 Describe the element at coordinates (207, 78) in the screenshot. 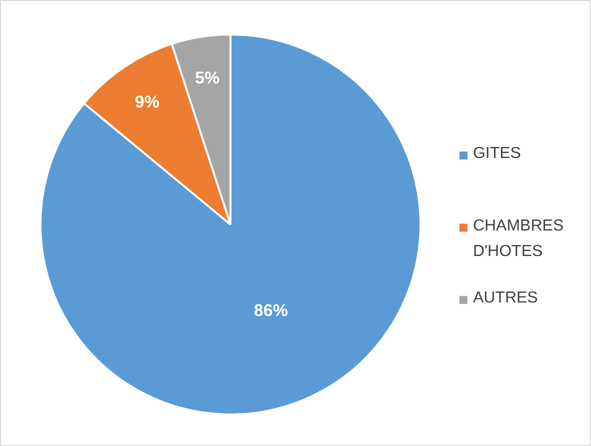

I see `data-label: 5%` at that location.